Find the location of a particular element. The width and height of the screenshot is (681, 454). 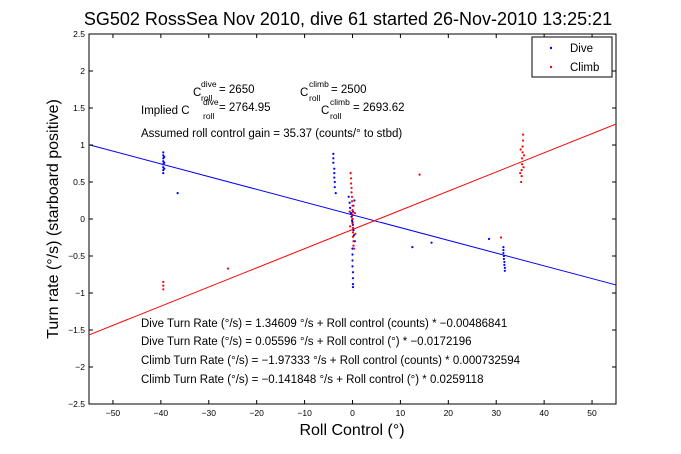

y-tick-label: −1 is located at coordinates (80, 293).